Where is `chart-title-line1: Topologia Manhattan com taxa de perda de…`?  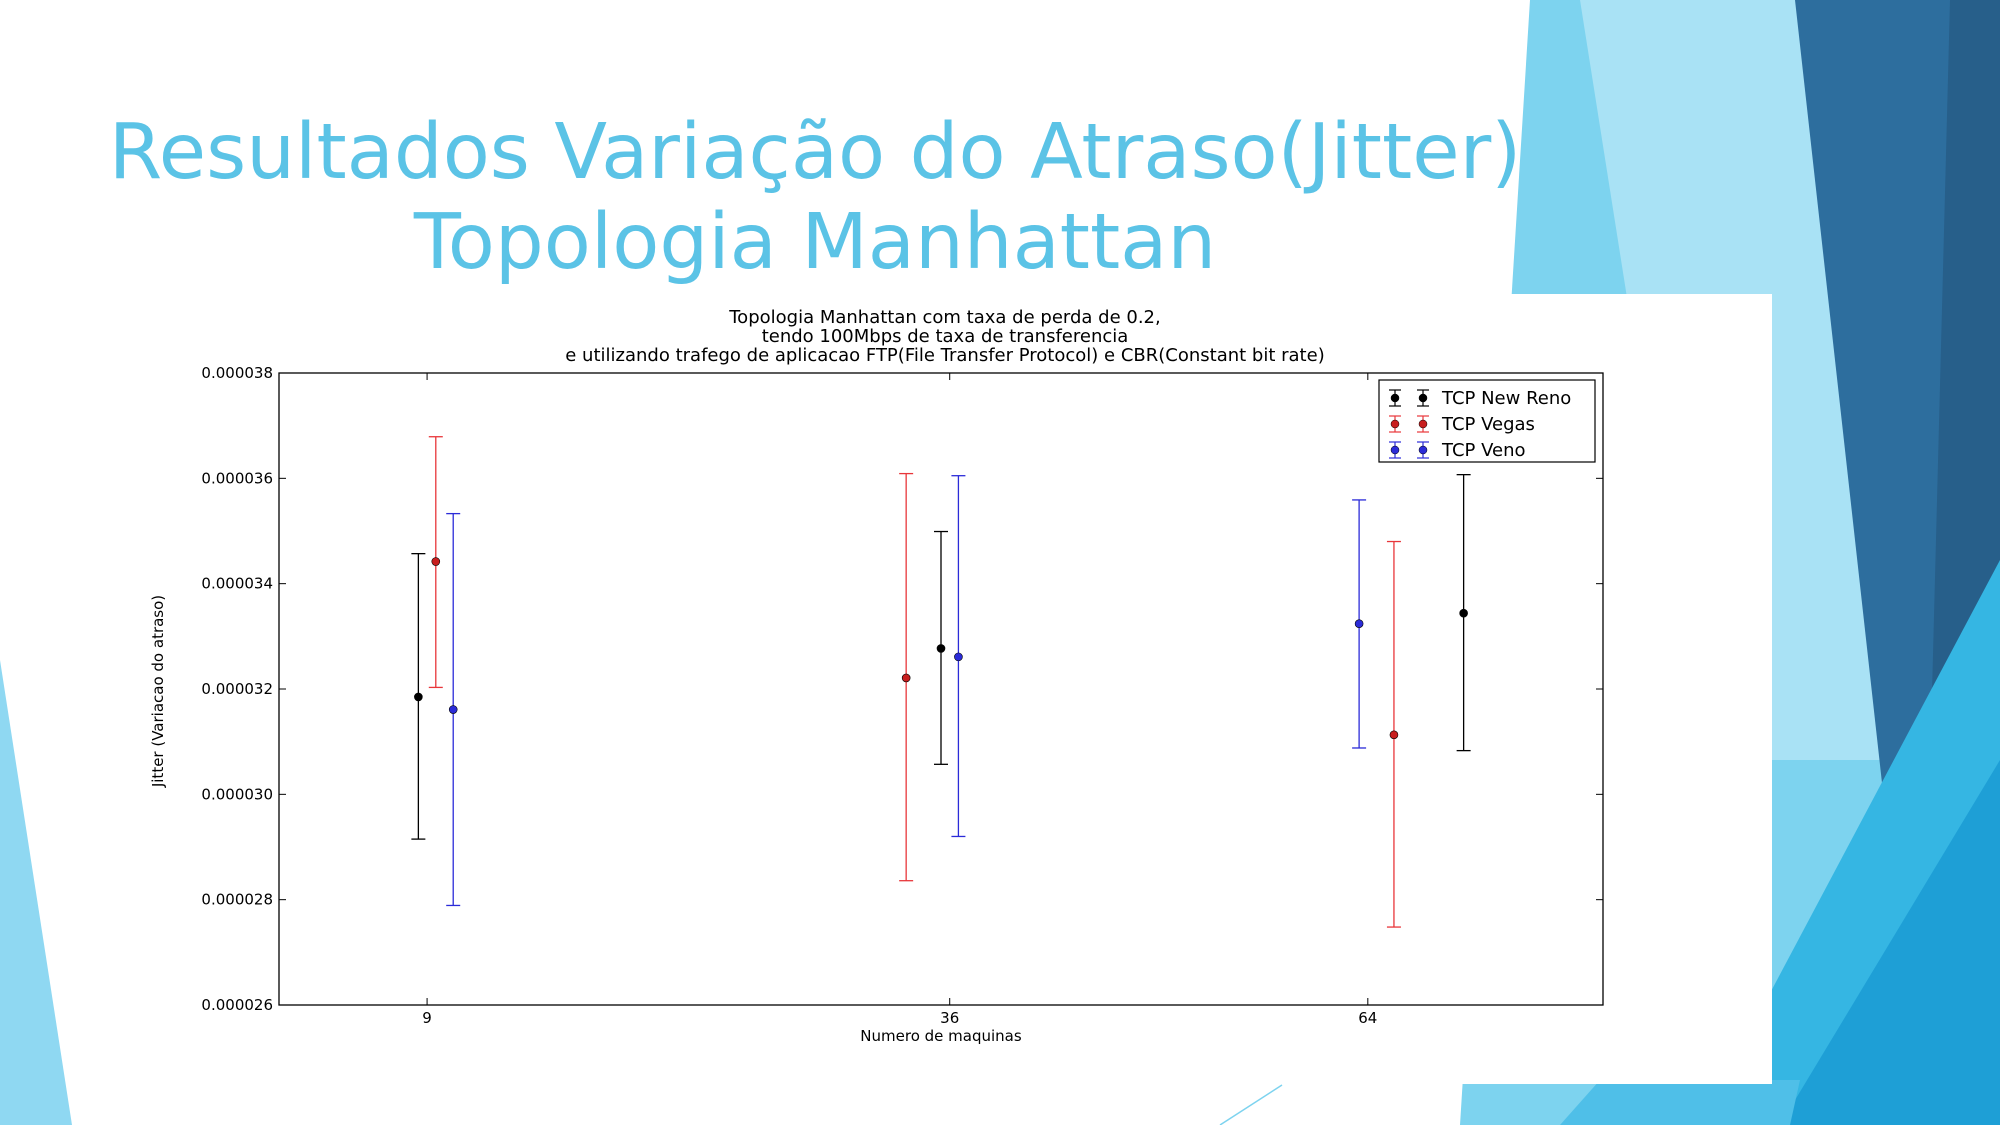
chart-title-line1: Topologia Manhattan com taxa de perda de… is located at coordinates (944, 317).